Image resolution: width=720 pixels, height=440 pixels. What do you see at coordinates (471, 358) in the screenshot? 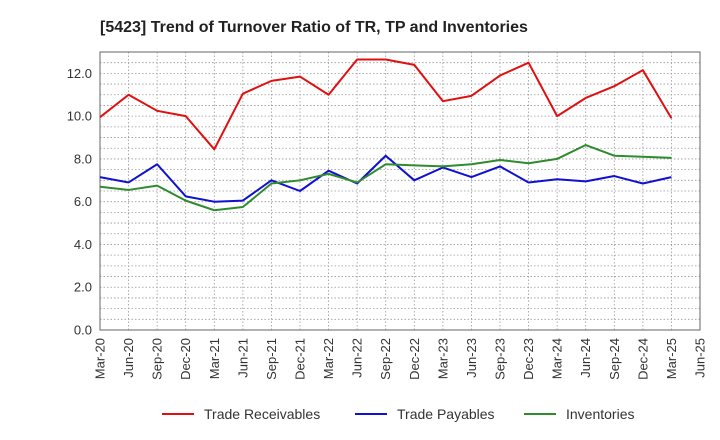
I see `x-tick-label: Jun-23` at bounding box center [471, 358].